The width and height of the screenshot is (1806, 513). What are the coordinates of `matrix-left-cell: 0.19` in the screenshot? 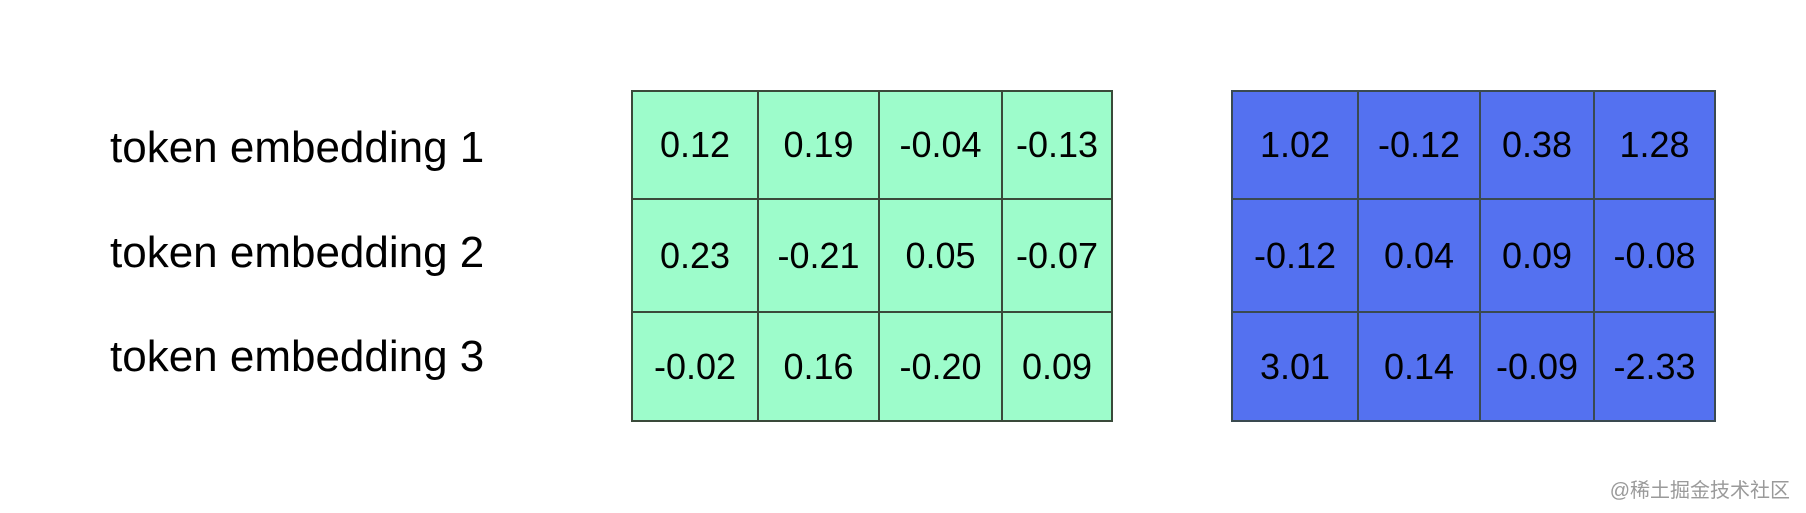 It's located at (818, 145).